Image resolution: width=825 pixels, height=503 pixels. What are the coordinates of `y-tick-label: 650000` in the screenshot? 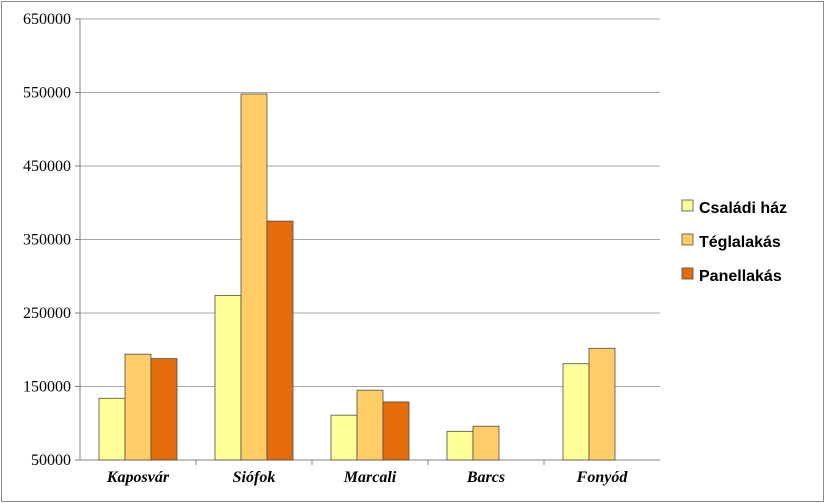 It's located at (47, 19).